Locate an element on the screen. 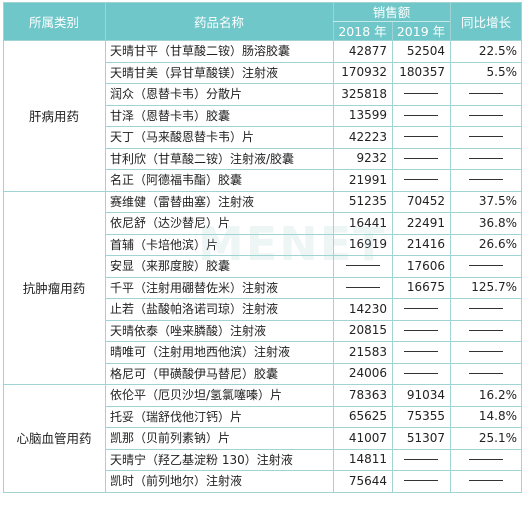 The image size is (525, 511). drug-name: 凯那（贝前列素钠）片 is located at coordinates (170, 438).